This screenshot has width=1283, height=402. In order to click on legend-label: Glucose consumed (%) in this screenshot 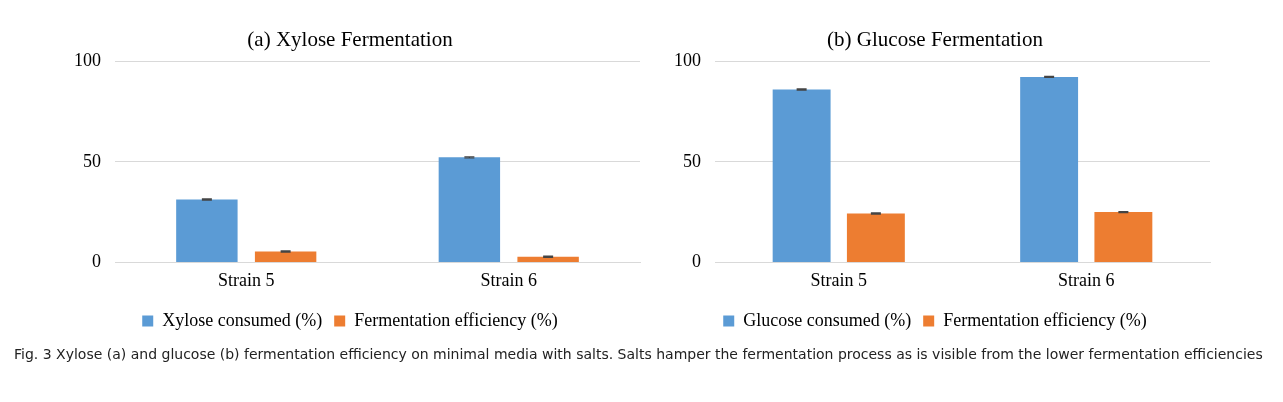, I will do `click(827, 320)`.